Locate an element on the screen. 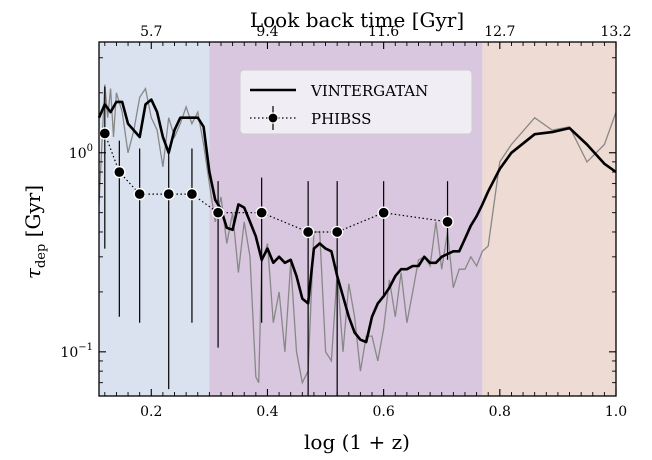  top-tick-label: 11.6 is located at coordinates (383, 32).